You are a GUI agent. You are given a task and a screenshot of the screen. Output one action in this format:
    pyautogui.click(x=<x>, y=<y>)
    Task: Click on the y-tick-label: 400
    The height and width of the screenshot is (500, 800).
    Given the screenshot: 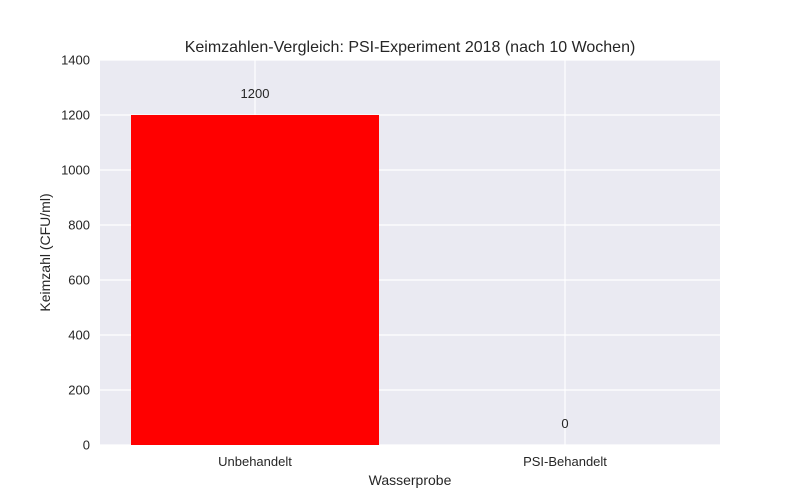 What is the action you would take?
    pyautogui.click(x=79, y=335)
    